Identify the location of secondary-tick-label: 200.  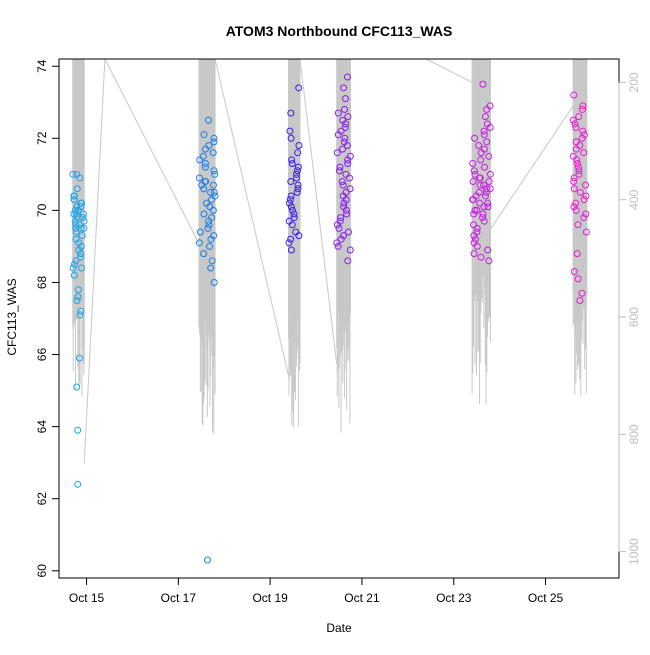
(634, 82).